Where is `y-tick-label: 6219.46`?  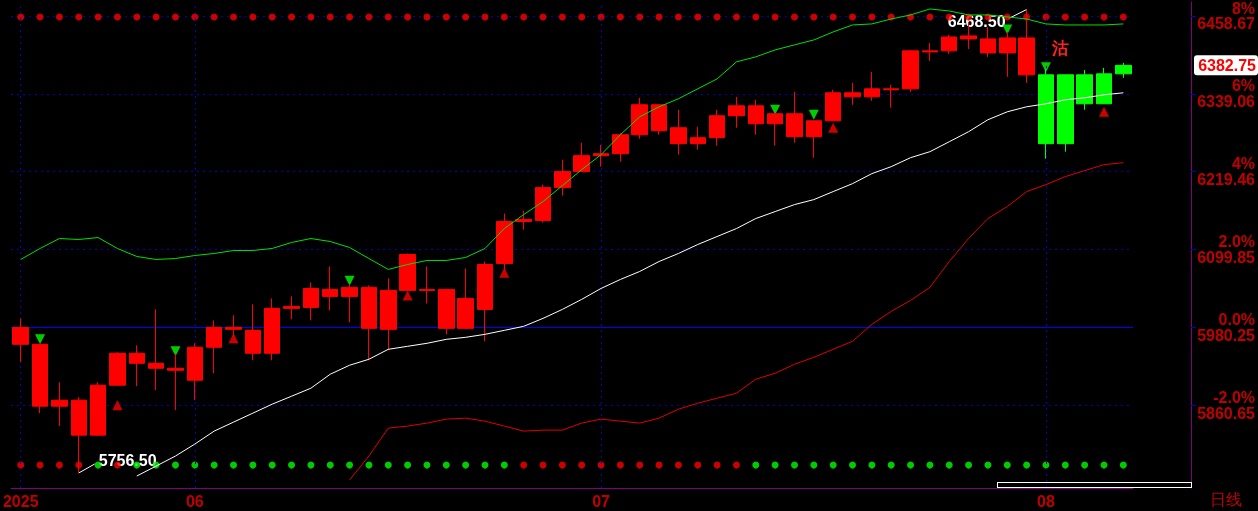 y-tick-label: 6219.46 is located at coordinates (1226, 180).